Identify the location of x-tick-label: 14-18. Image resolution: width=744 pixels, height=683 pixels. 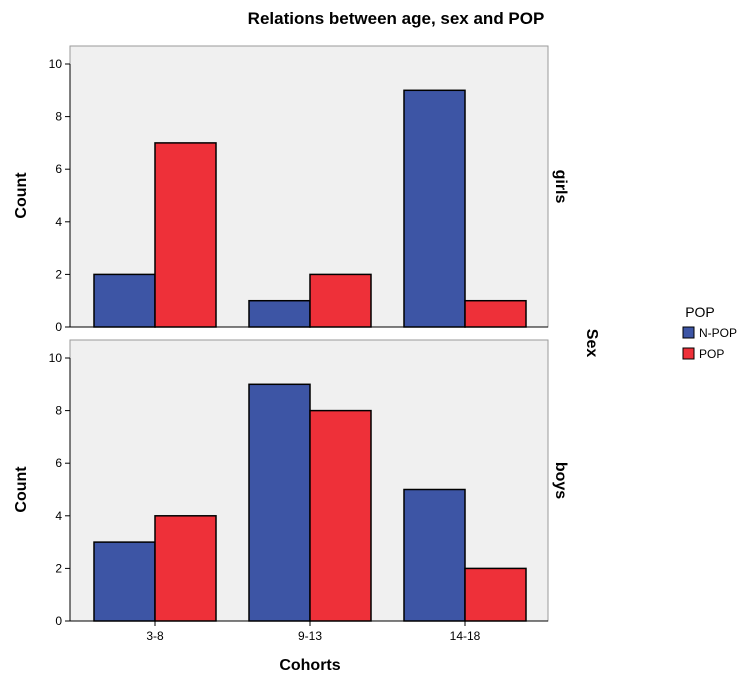
(465, 636).